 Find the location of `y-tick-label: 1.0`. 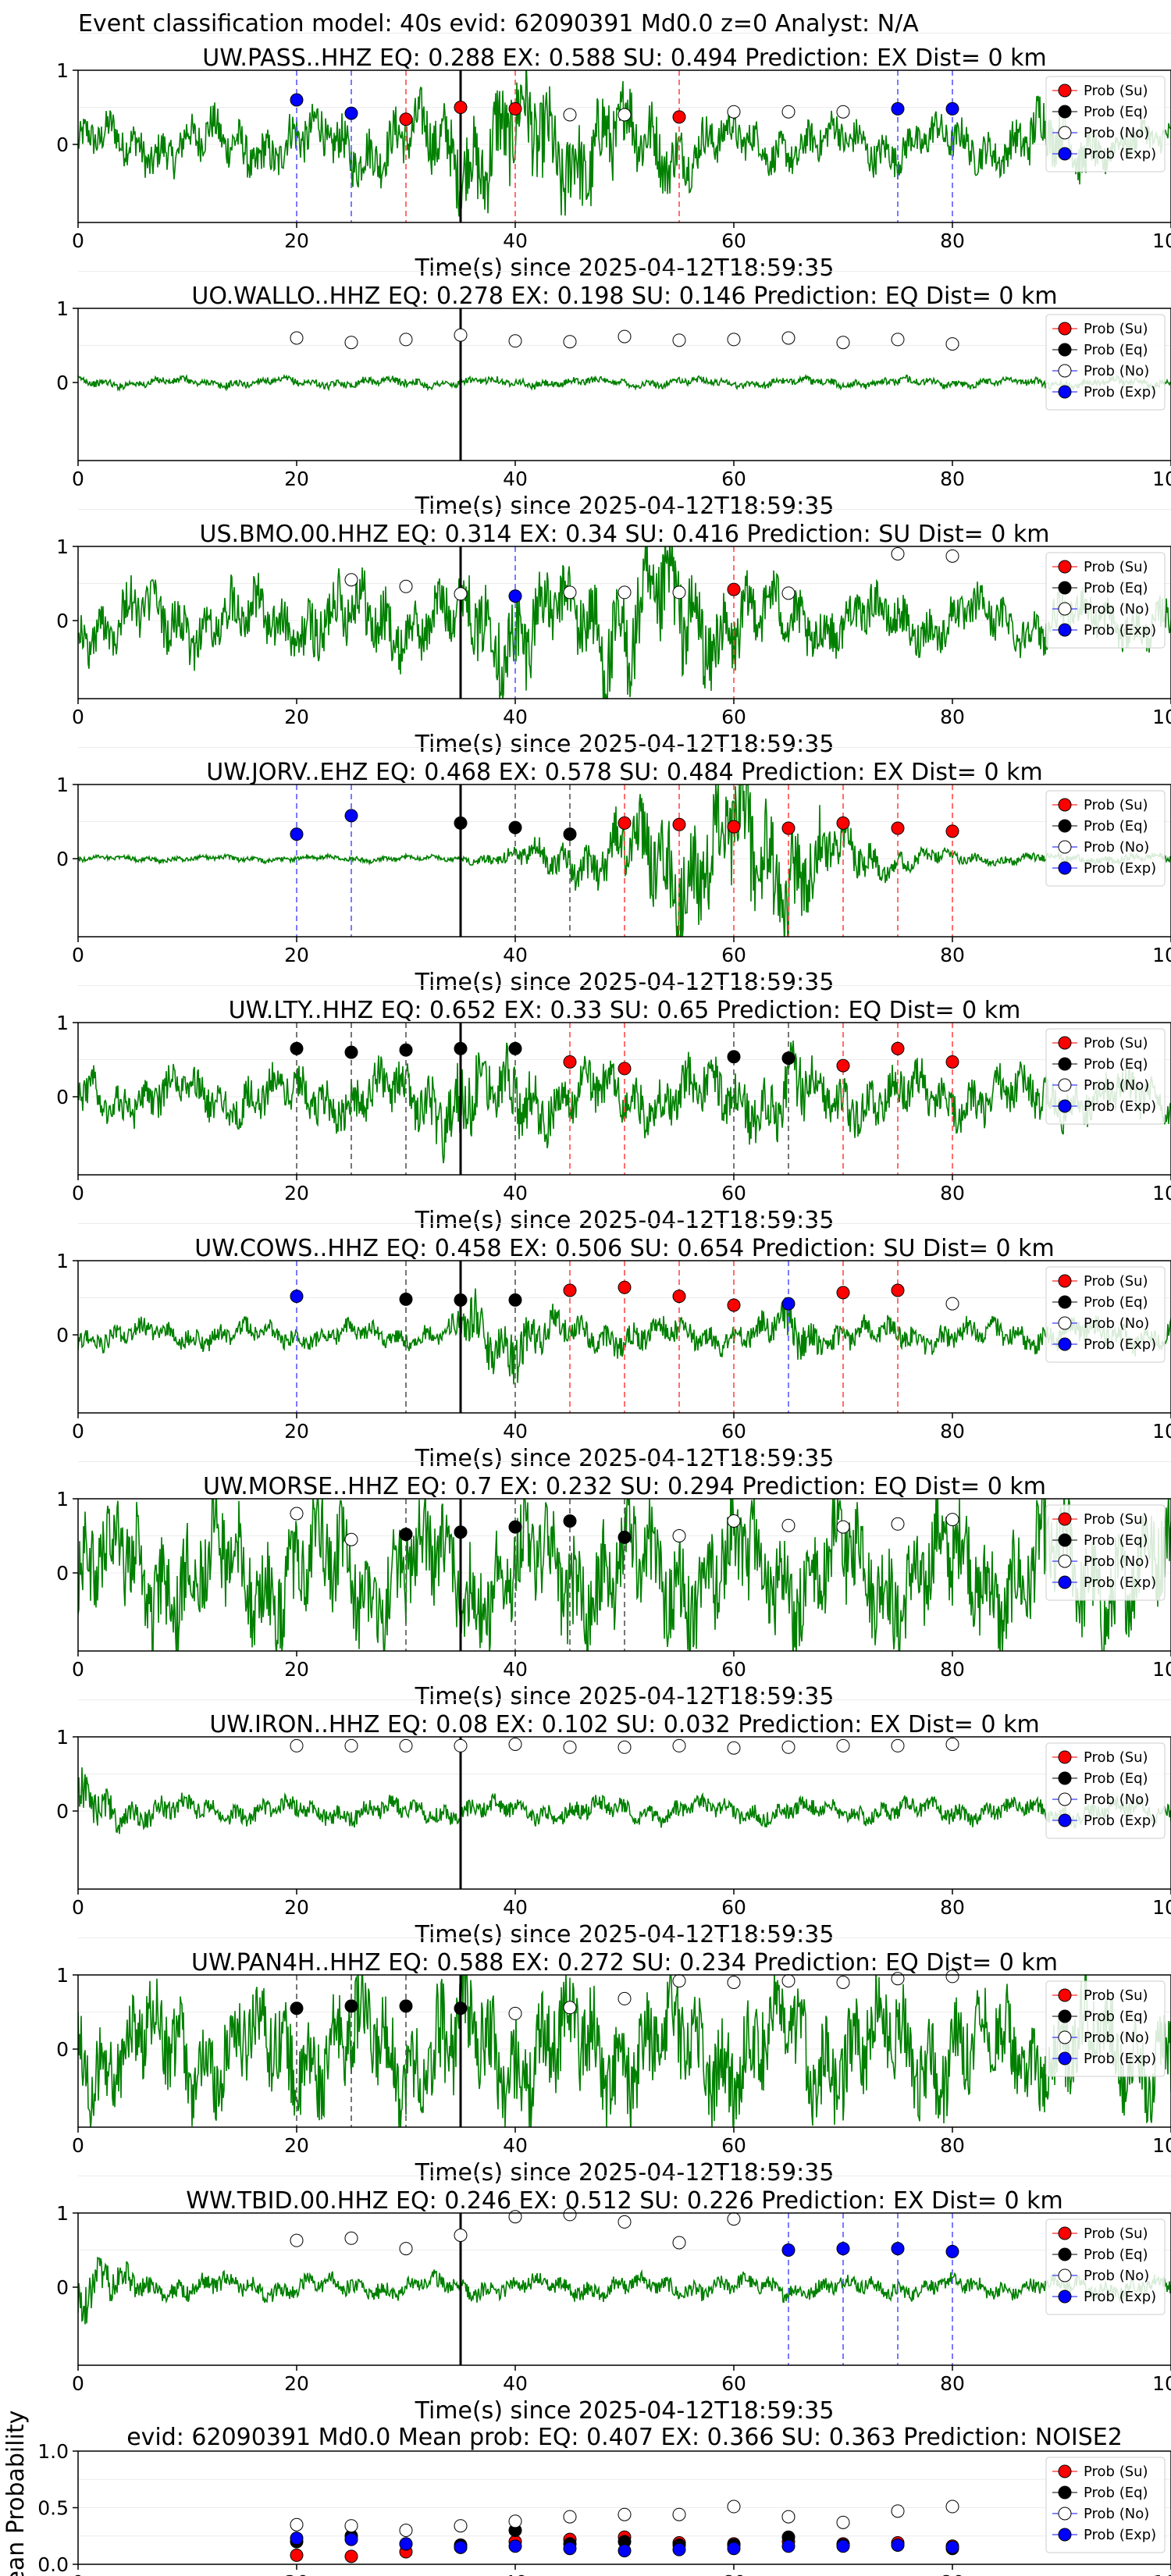

y-tick-label: 1.0 is located at coordinates (53, 2451).